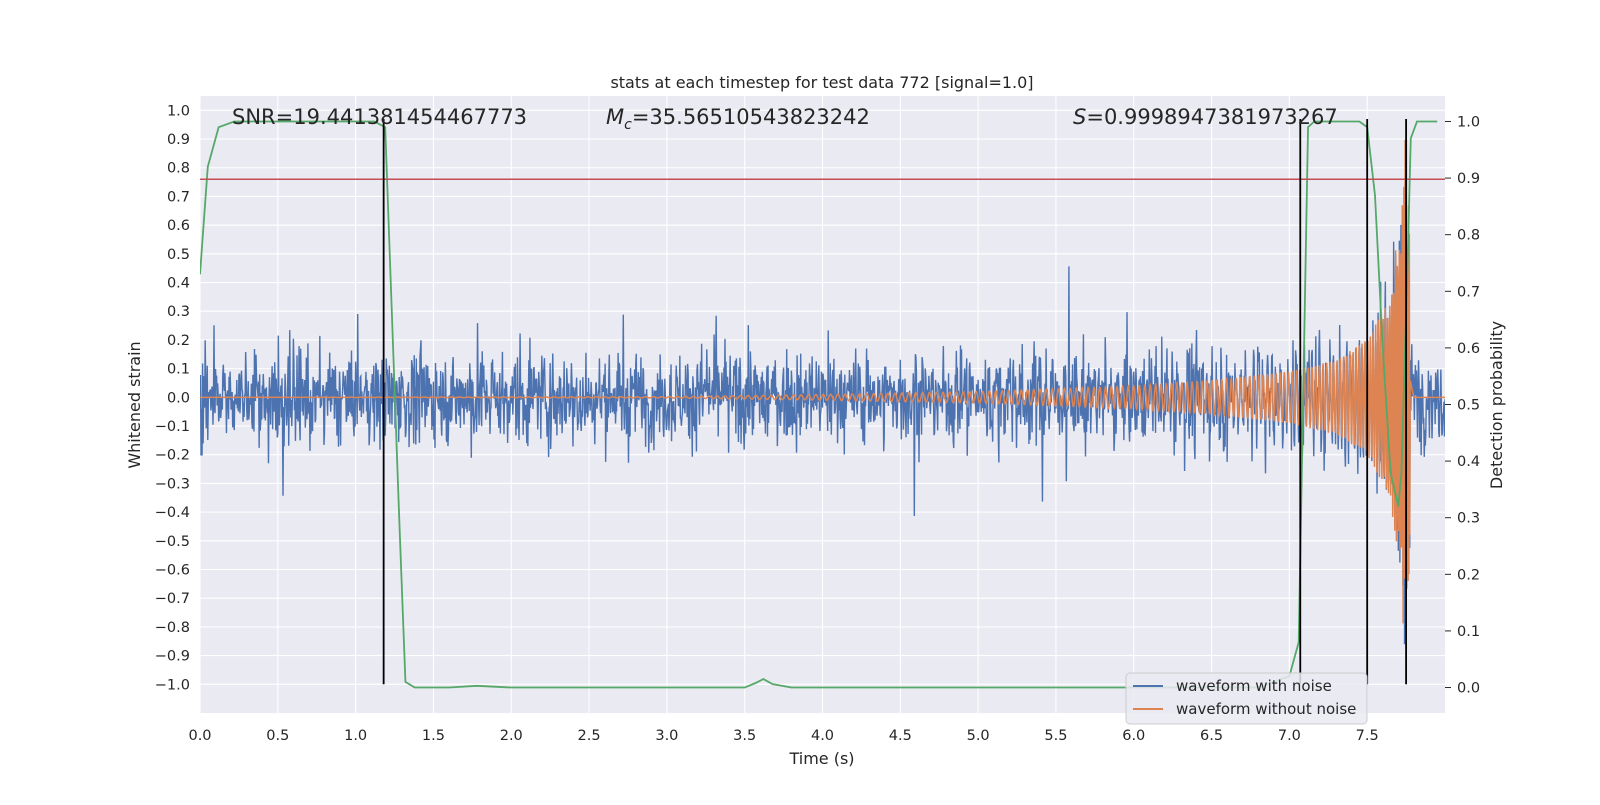 The height and width of the screenshot is (805, 1600). I want to click on y2-tick-label: 0.8, so click(1468, 236).